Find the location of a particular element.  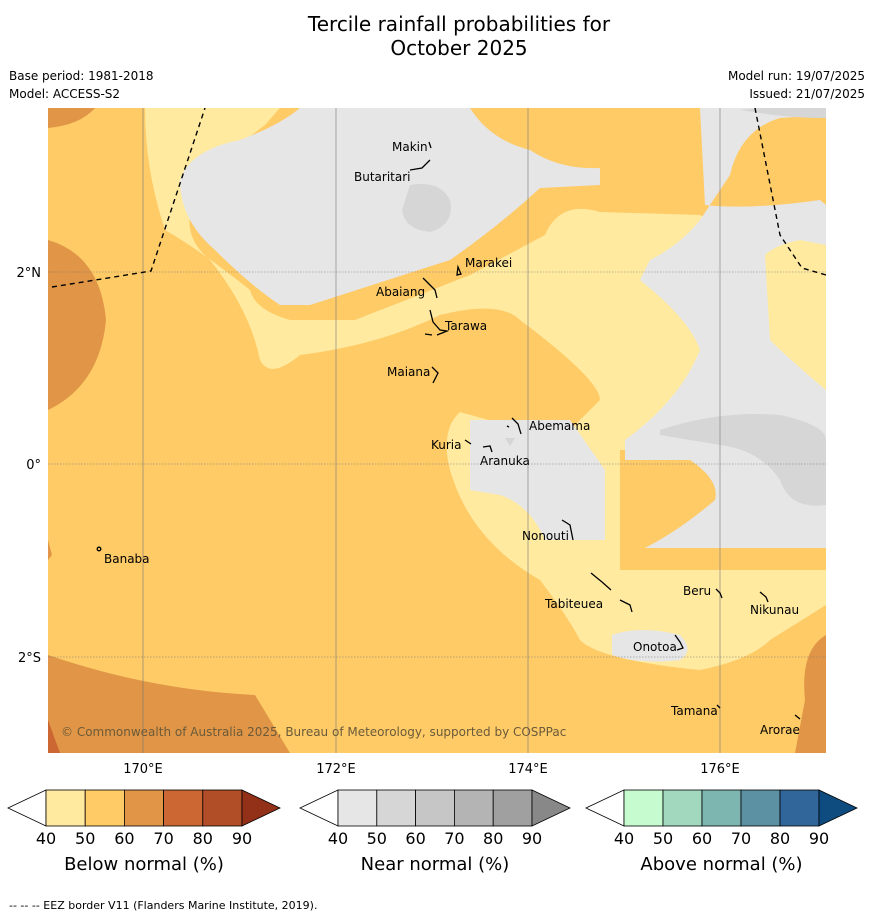

label-maiana: Maiana is located at coordinates (408, 372).